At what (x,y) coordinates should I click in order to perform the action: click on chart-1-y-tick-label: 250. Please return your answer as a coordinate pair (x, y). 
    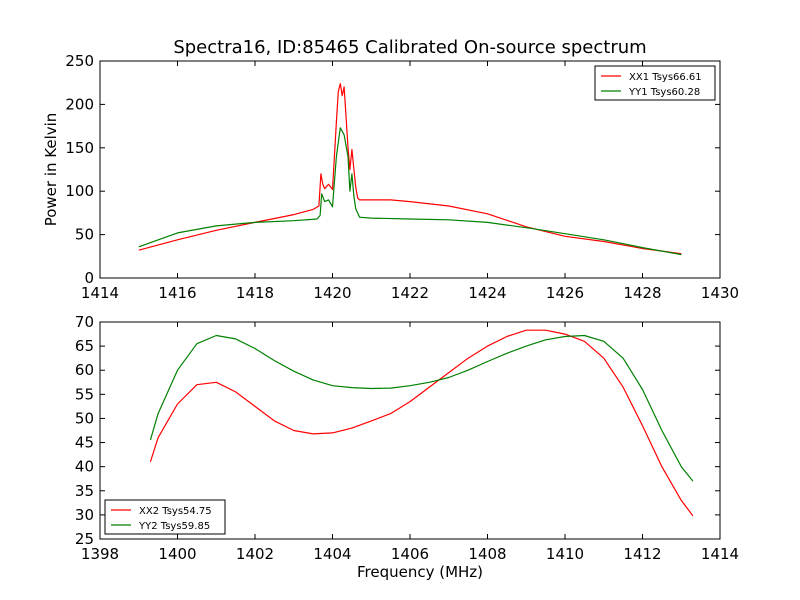
    Looking at the image, I should click on (79, 61).